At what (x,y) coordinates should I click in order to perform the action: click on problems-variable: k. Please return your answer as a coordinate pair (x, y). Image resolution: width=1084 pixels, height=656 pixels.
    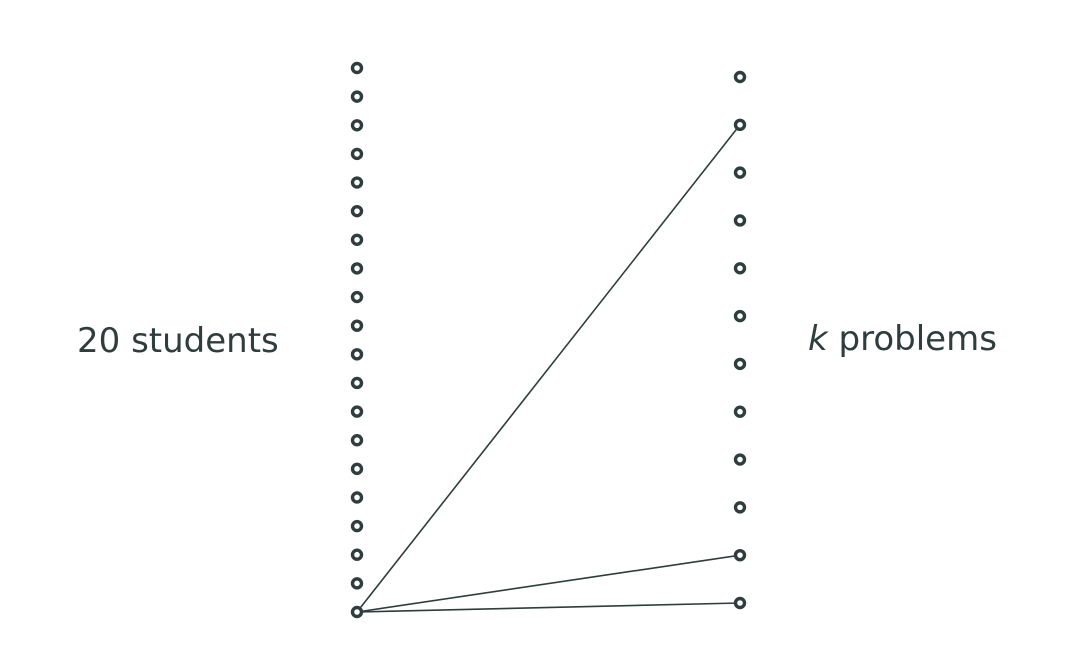
    Looking at the image, I should click on (818, 339).